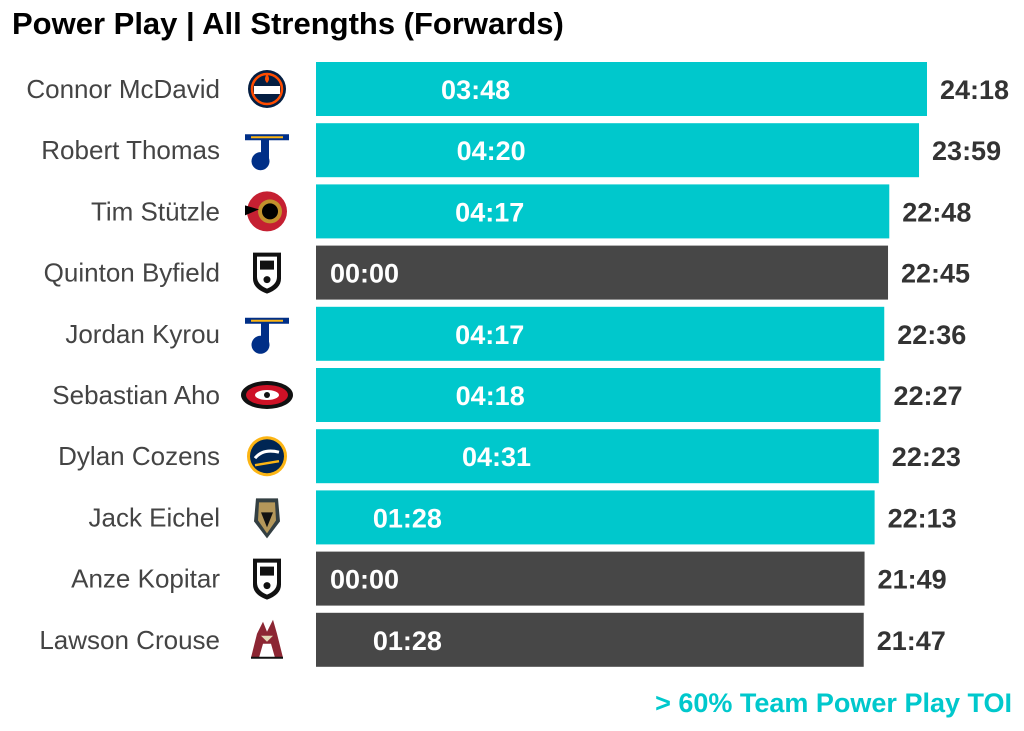 The width and height of the screenshot is (1024, 731). What do you see at coordinates (490, 396) in the screenshot?
I see `powerplay-toi-label: 04:18` at bounding box center [490, 396].